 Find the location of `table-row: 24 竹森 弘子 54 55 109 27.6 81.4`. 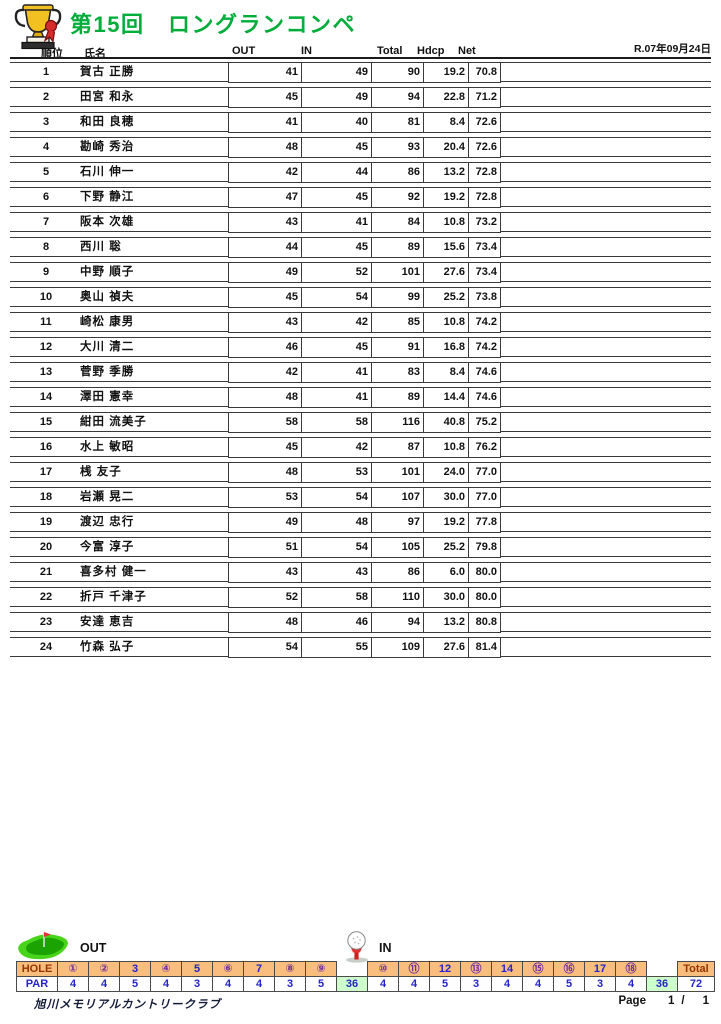

table-row: 24 竹森 弘子 54 55 109 27.6 81.4 is located at coordinates (360, 647).